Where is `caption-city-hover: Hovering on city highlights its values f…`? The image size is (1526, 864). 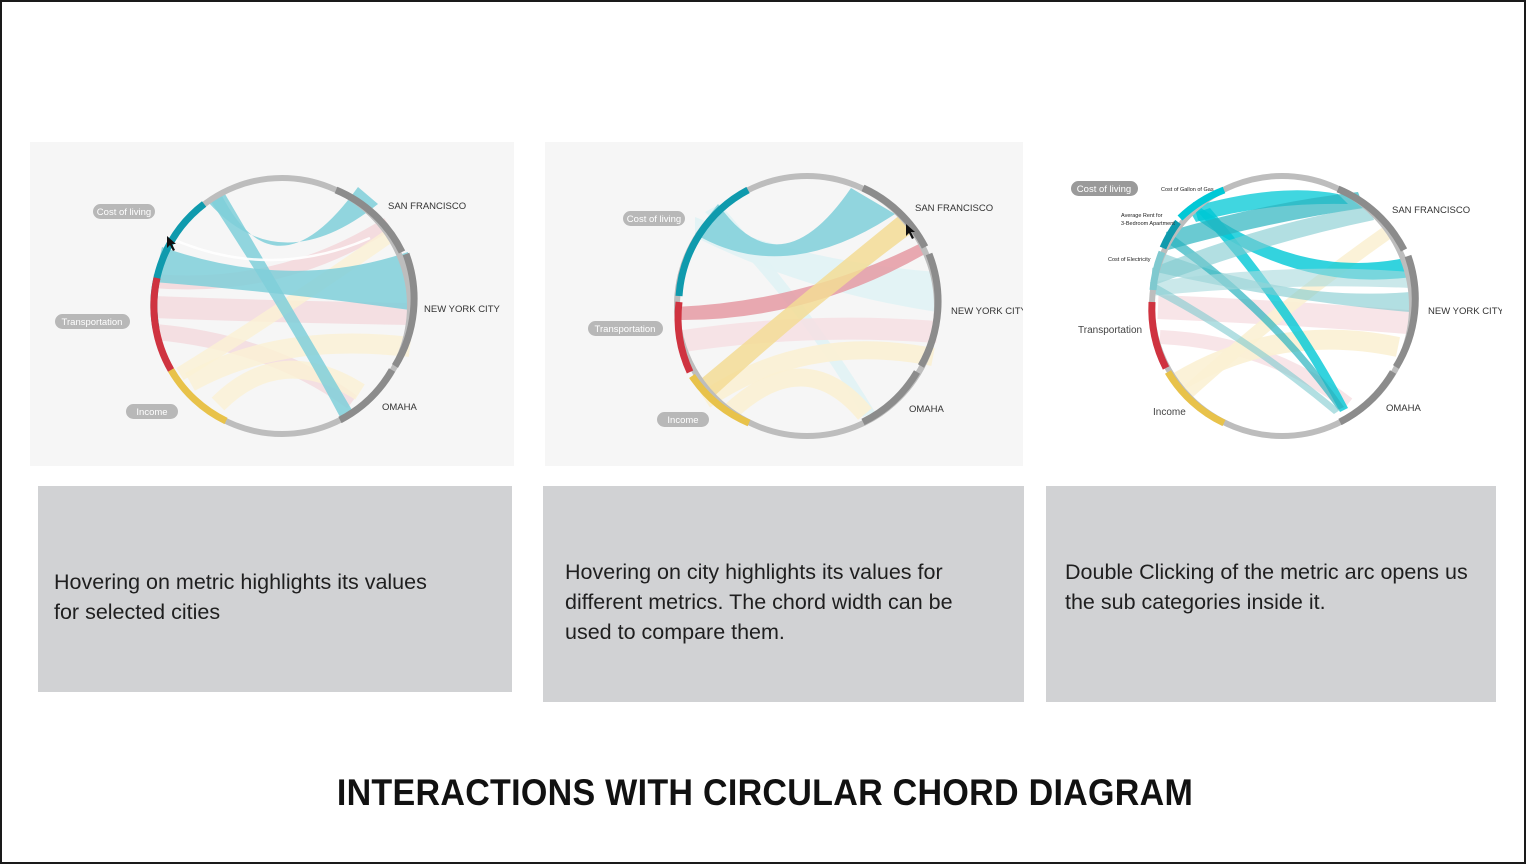 caption-city-hover: Hovering on city highlights its values f… is located at coordinates (783, 594).